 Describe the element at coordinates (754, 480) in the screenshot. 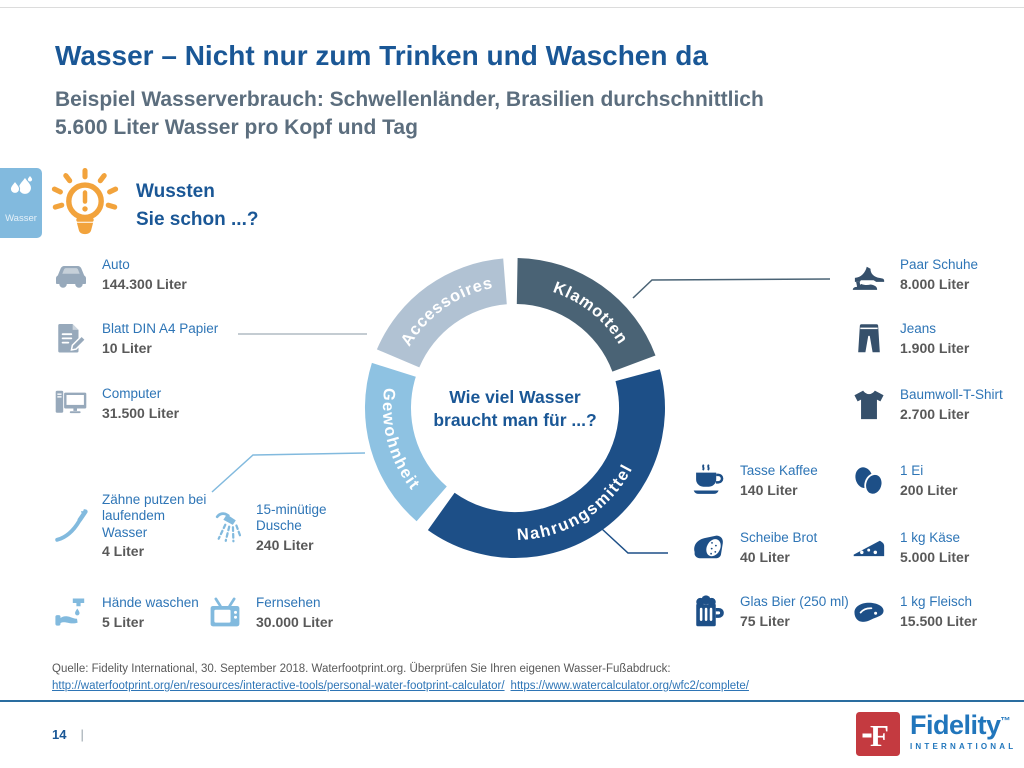

I see `item-kaffee: Tasse Kaffee 140 Liter` at that location.